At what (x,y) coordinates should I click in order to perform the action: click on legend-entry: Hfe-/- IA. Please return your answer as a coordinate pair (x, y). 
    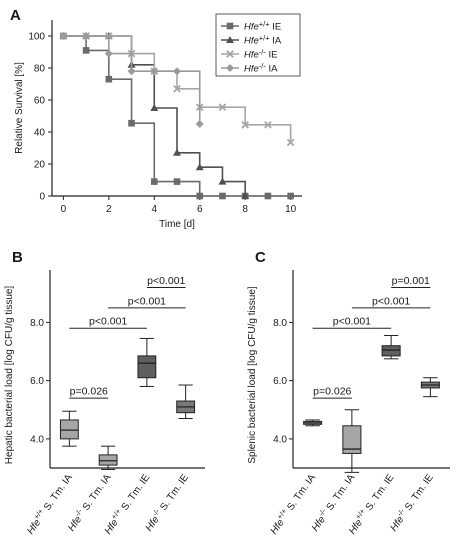
    Looking at the image, I should click on (261, 68).